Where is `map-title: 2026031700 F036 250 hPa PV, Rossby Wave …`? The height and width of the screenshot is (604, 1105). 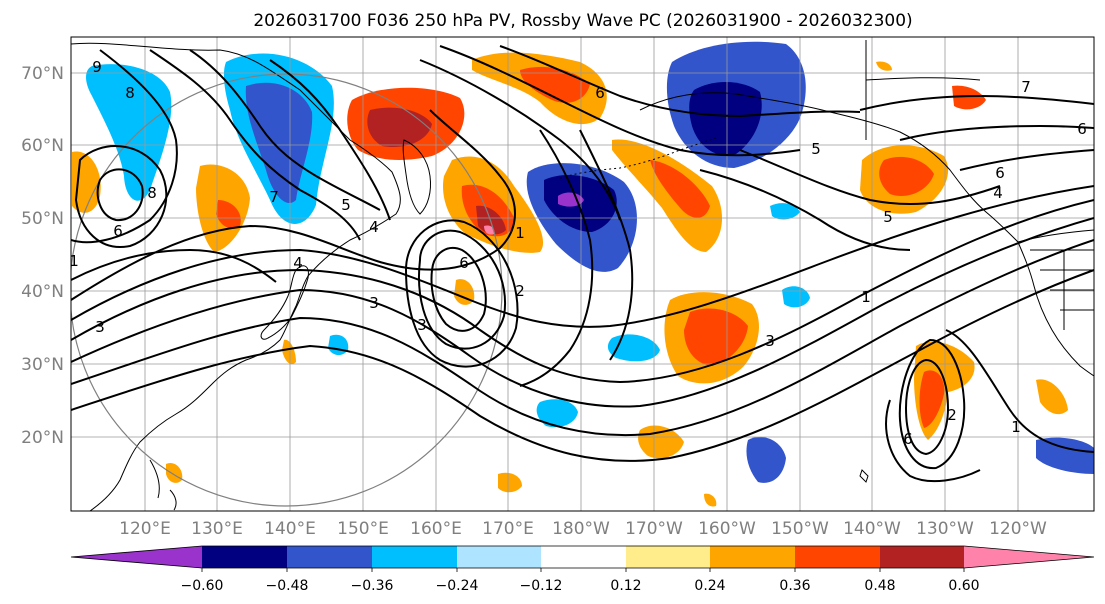
map-title: 2026031700 F036 250 hPa PV, Rossby Wave … is located at coordinates (582, 21).